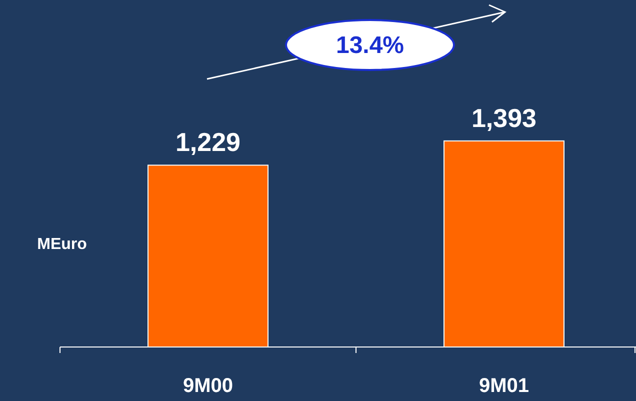 This screenshot has height=401, width=636. I want to click on text: 13.4%, so click(370, 45).